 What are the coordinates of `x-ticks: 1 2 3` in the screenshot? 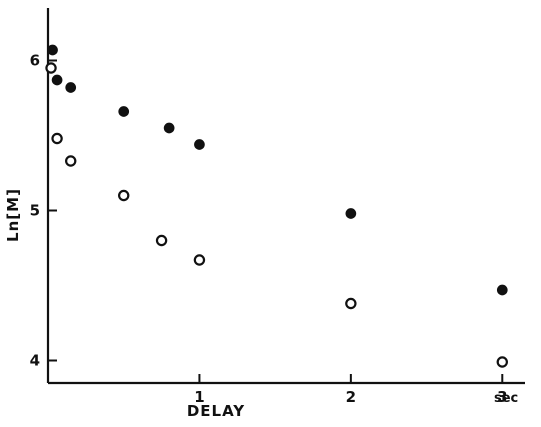 It's located at (351, 390).